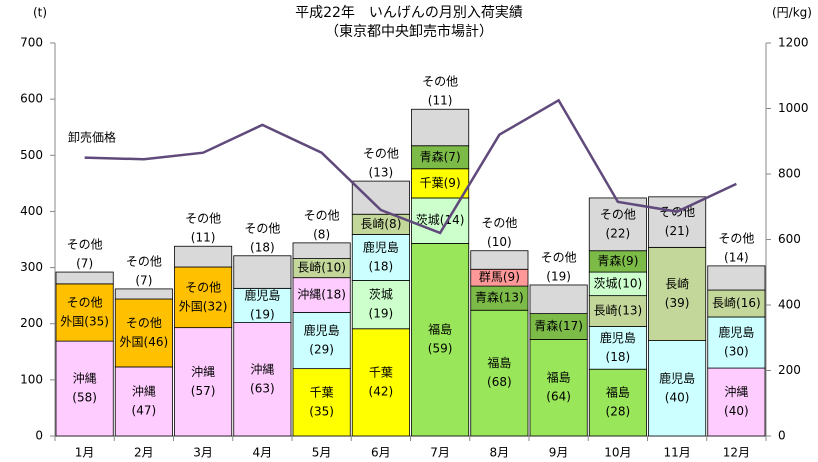 This screenshot has height=462, width=818. What do you see at coordinates (440, 220) in the screenshot?
I see `segment-label: 茨城(14)` at bounding box center [440, 220].